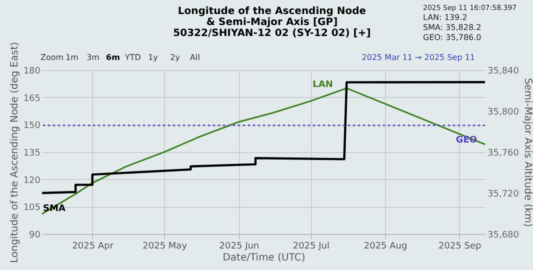 This screenshot has height=270, width=533. Describe the element at coordinates (14, 153) in the screenshot. I see `y-axis-title: Longitude of the Ascending Node (deg East)` at that location.